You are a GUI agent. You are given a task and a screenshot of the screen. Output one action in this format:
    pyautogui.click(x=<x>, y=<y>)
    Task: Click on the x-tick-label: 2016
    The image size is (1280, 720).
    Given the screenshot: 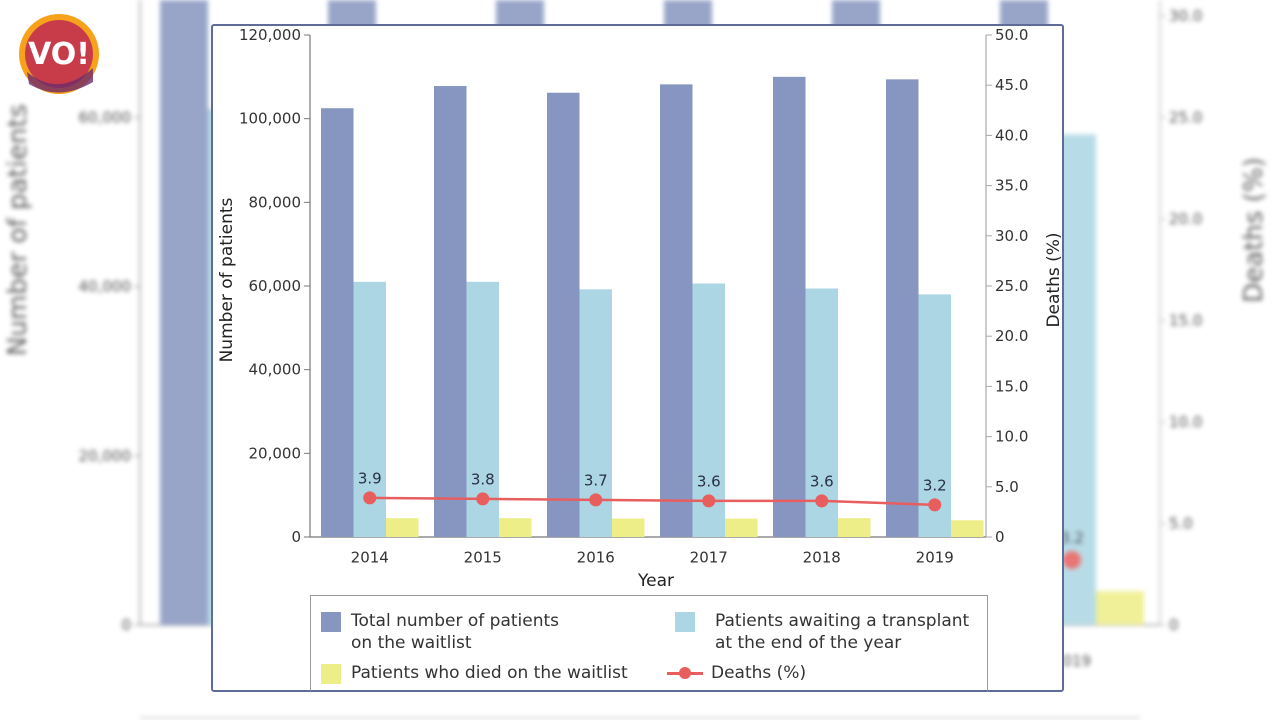 What is the action you would take?
    pyautogui.click(x=596, y=558)
    